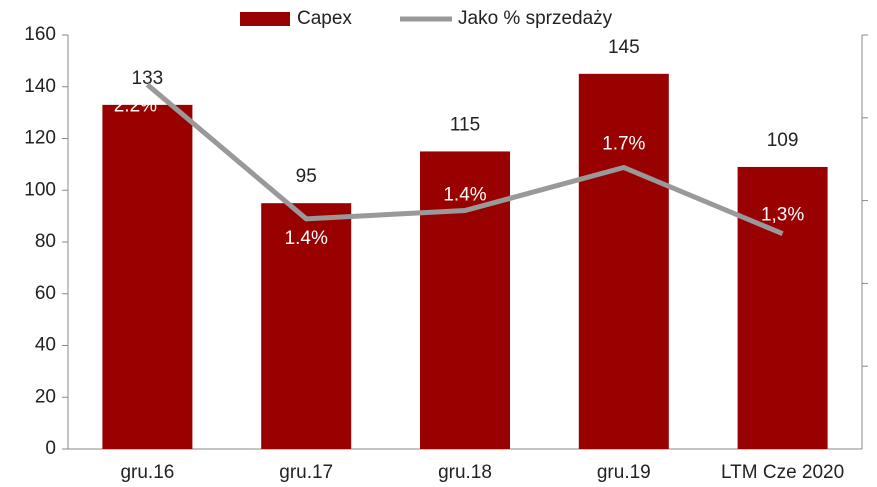 The width and height of the screenshot is (877, 487). Describe the element at coordinates (306, 472) in the screenshot. I see `x-tick-label: gru.17` at that location.